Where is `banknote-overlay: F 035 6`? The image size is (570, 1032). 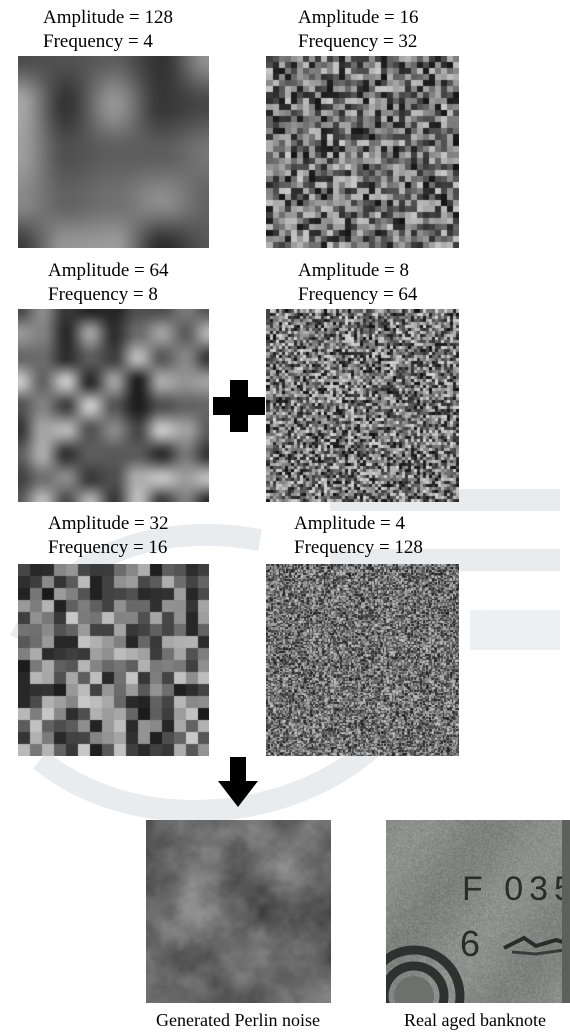
banknote-overlay: F 035 6 is located at coordinates (478, 911).